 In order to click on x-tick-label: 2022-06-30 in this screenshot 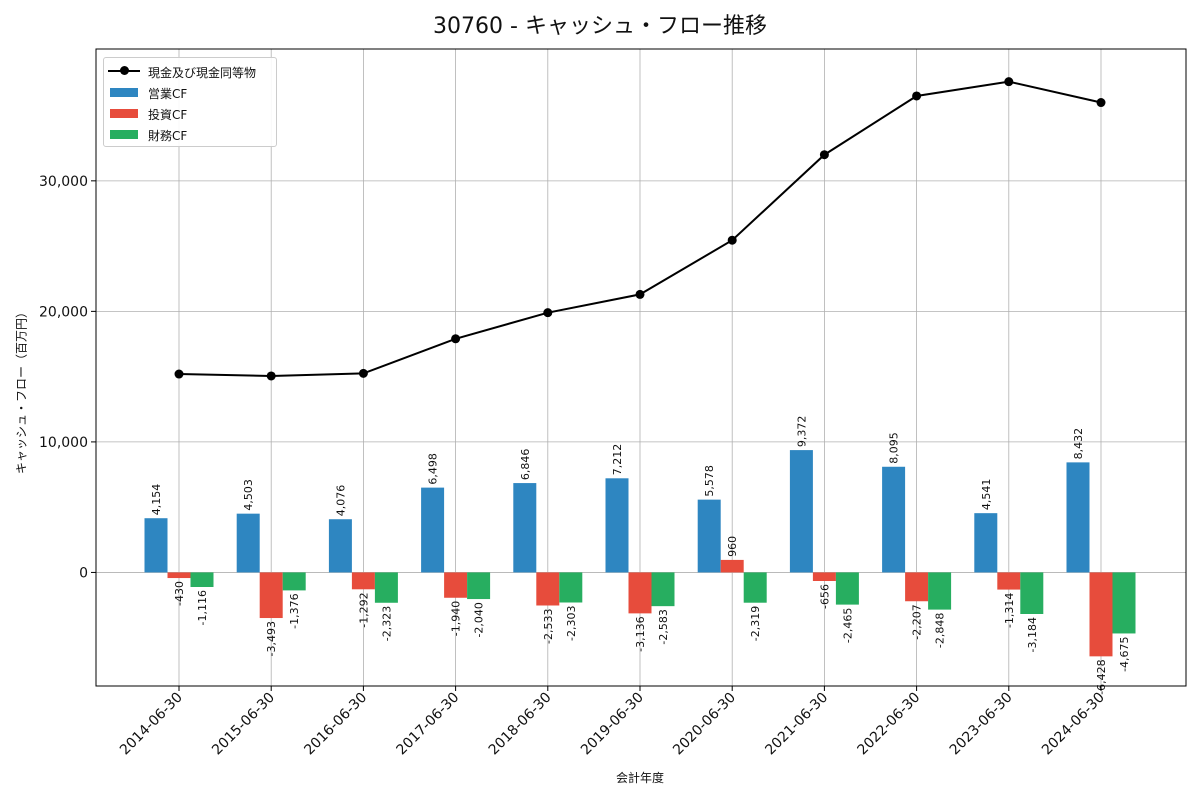, I will do `click(889, 724)`.